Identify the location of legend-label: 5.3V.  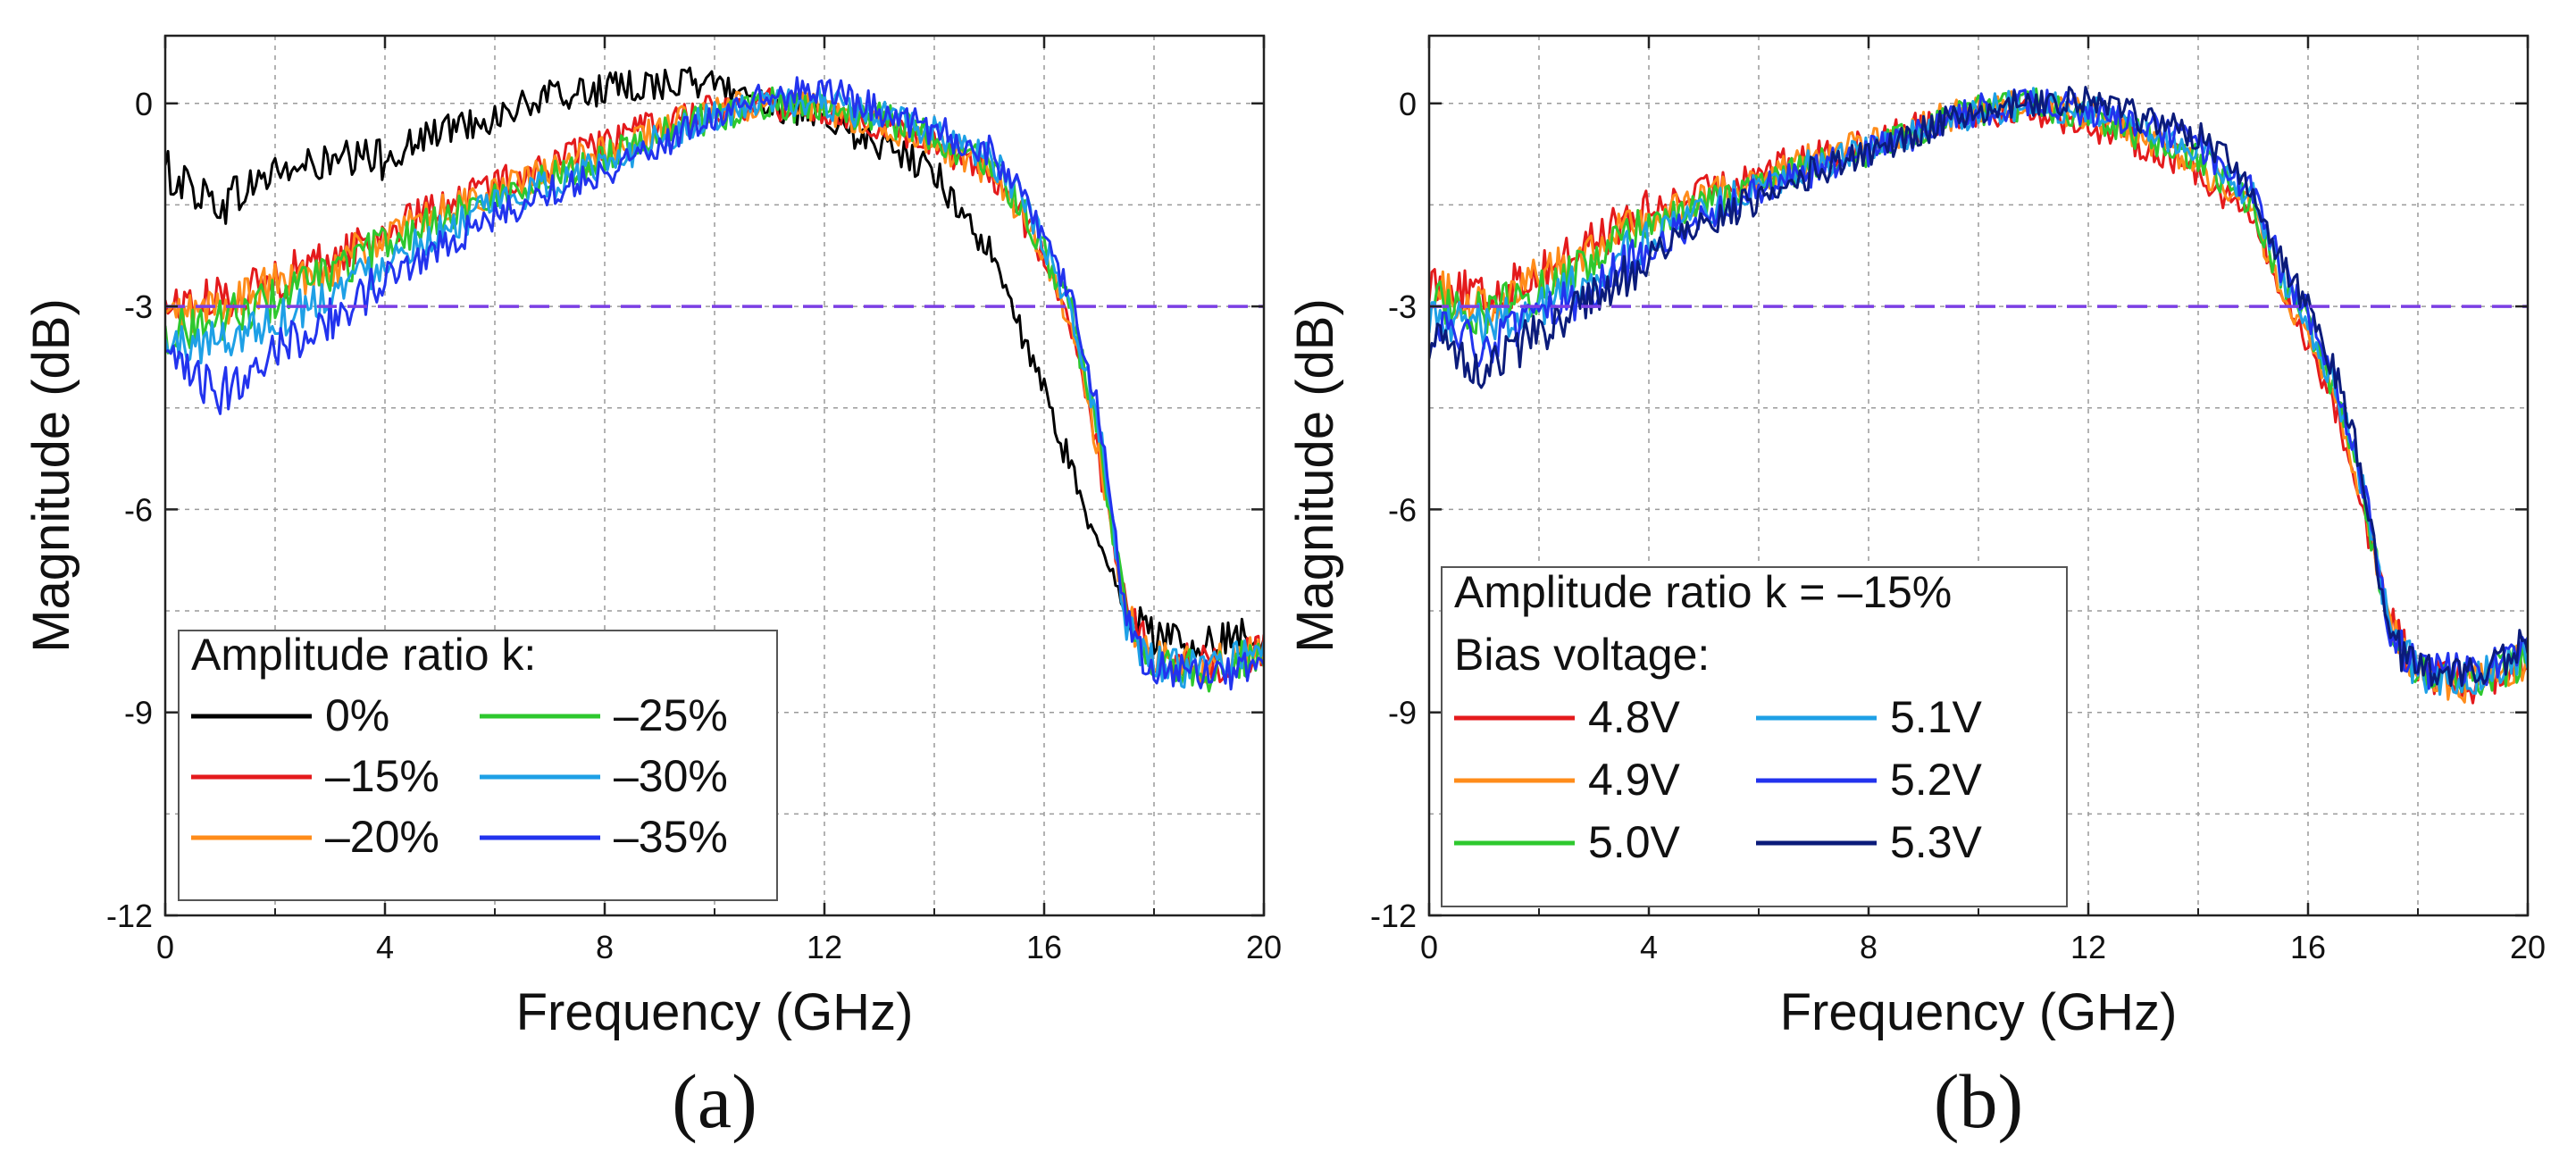
(1937, 842).